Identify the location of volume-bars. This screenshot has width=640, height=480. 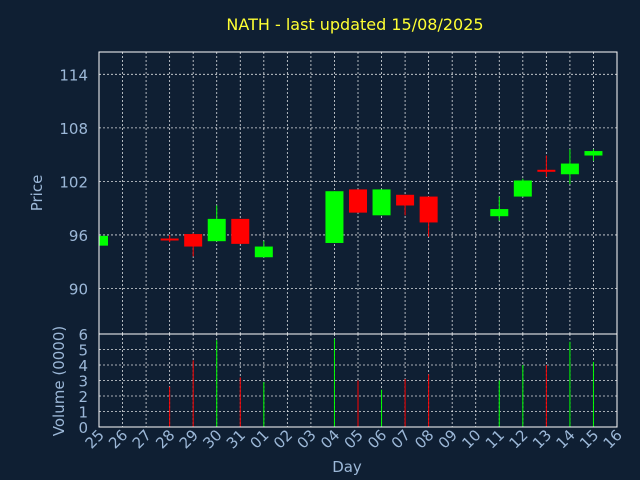
(381, 382).